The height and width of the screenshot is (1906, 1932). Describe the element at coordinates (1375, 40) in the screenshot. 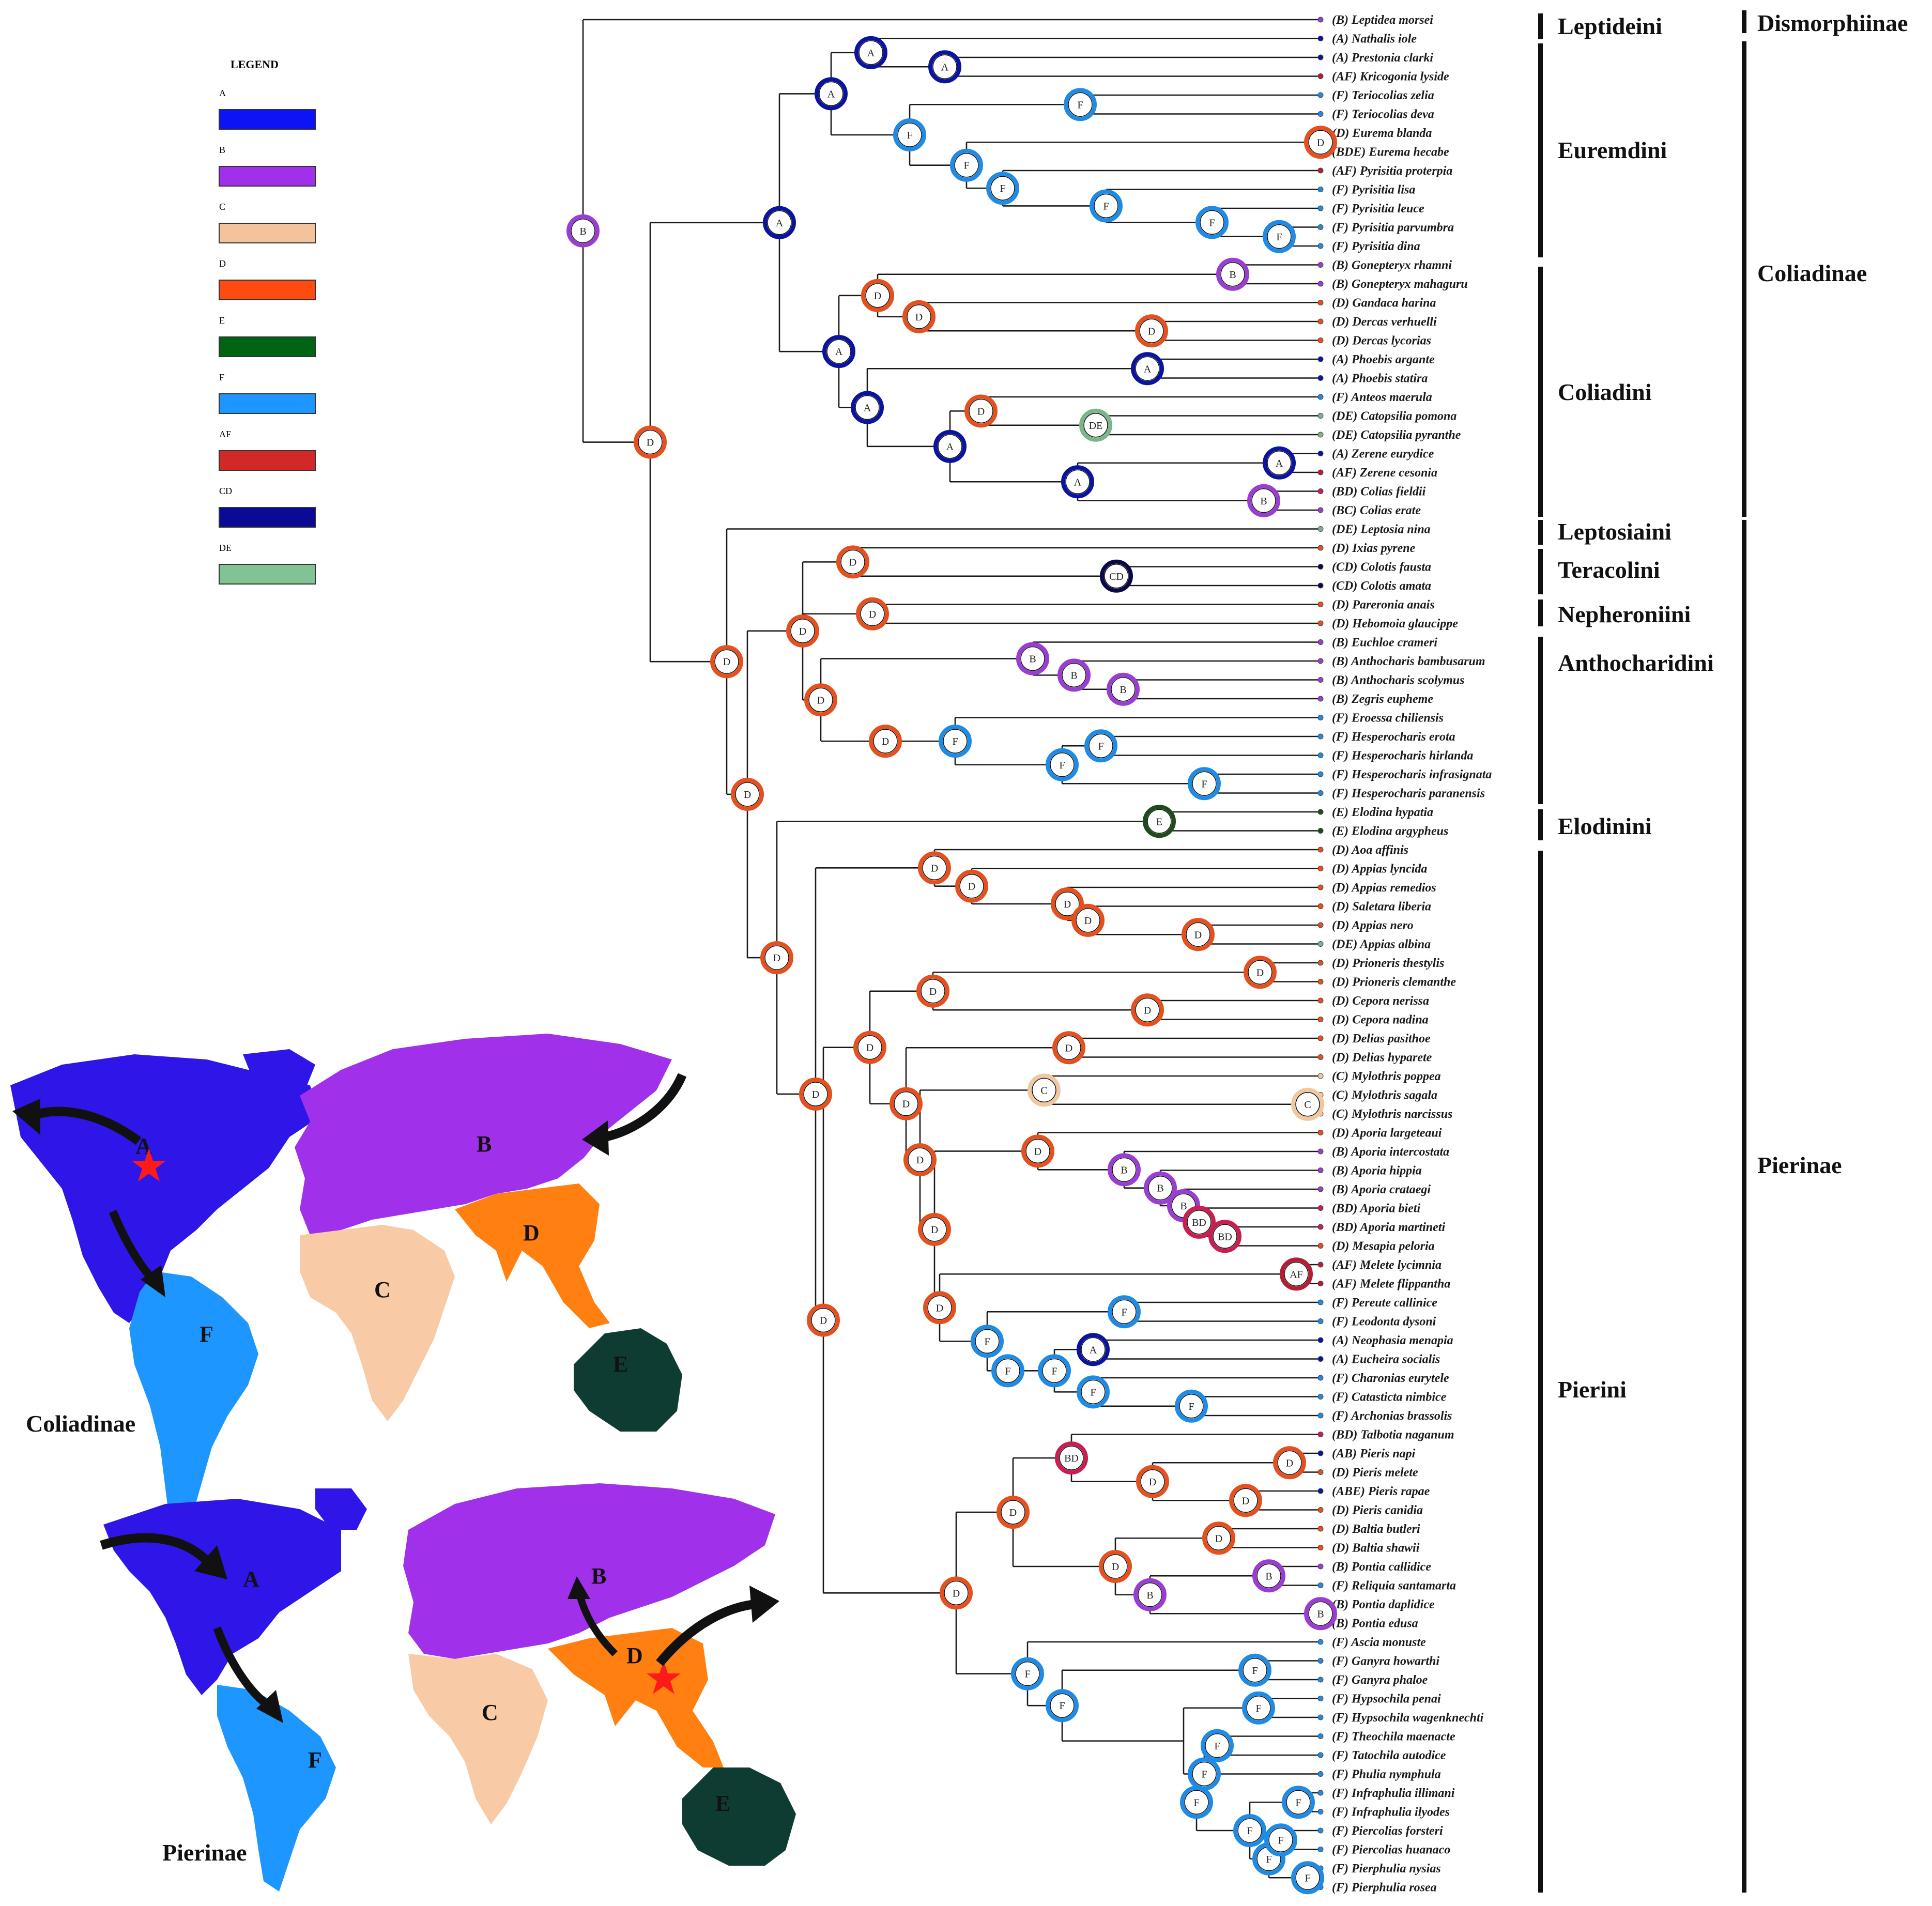

I see `tip-label: (A) Nathalis iole` at that location.